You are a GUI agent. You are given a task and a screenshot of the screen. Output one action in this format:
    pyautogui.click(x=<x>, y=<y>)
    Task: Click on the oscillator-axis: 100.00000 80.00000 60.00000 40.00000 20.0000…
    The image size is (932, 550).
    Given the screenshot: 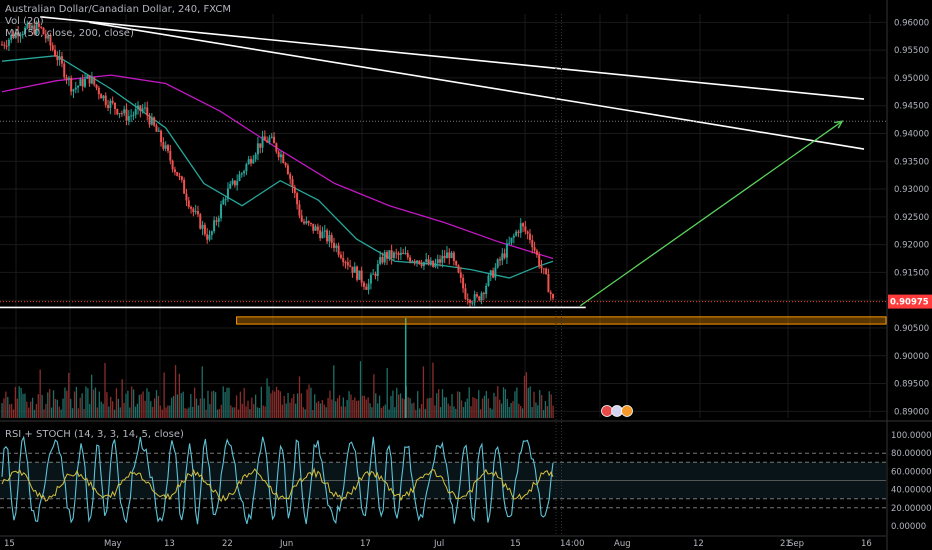 What is the action you would take?
    pyautogui.click(x=911, y=481)
    